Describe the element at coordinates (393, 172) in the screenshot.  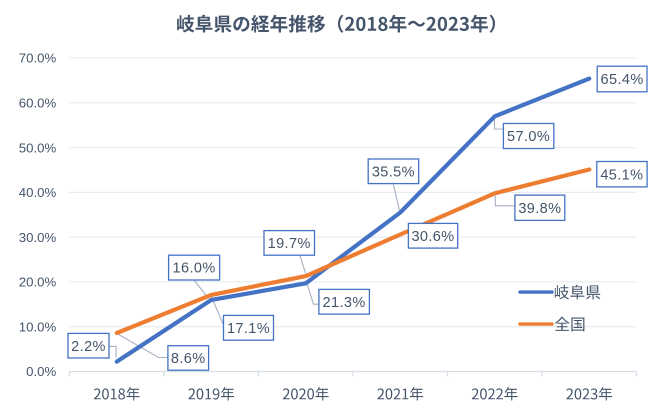
I see `svg-text: 35.5%` at that location.